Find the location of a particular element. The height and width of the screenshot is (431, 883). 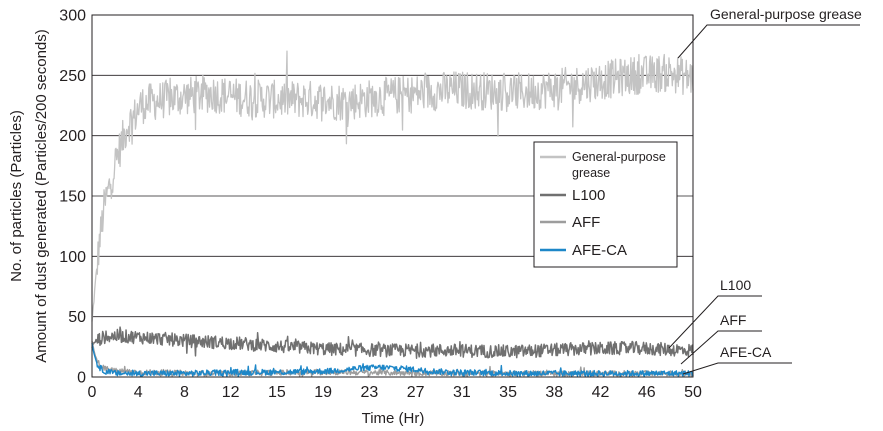

y-tick-300: 300 is located at coordinates (72, 16).